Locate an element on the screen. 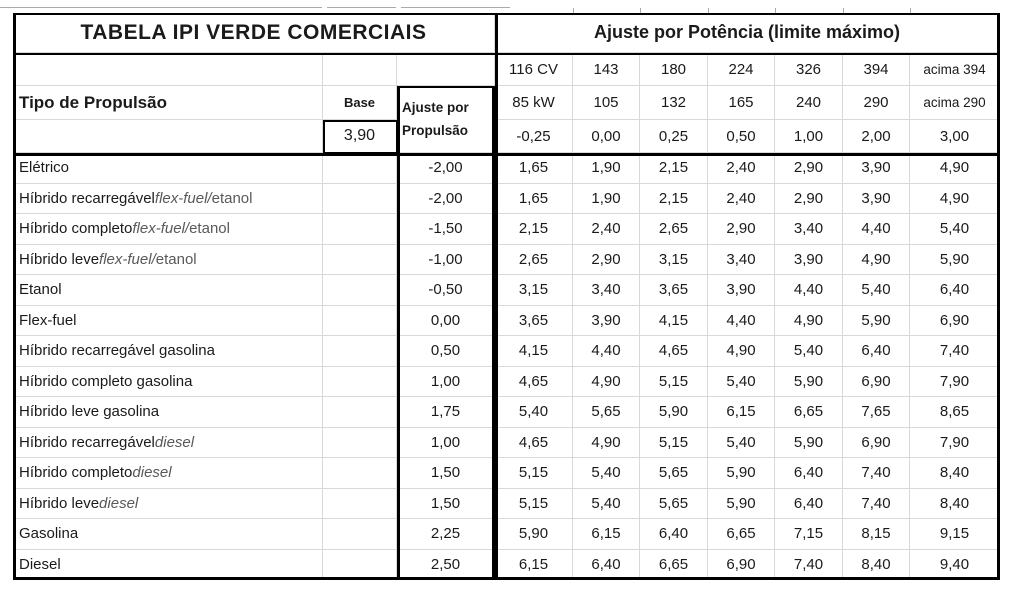 The image size is (1015, 591). power-kw-cell: 132 is located at coordinates (674, 103).